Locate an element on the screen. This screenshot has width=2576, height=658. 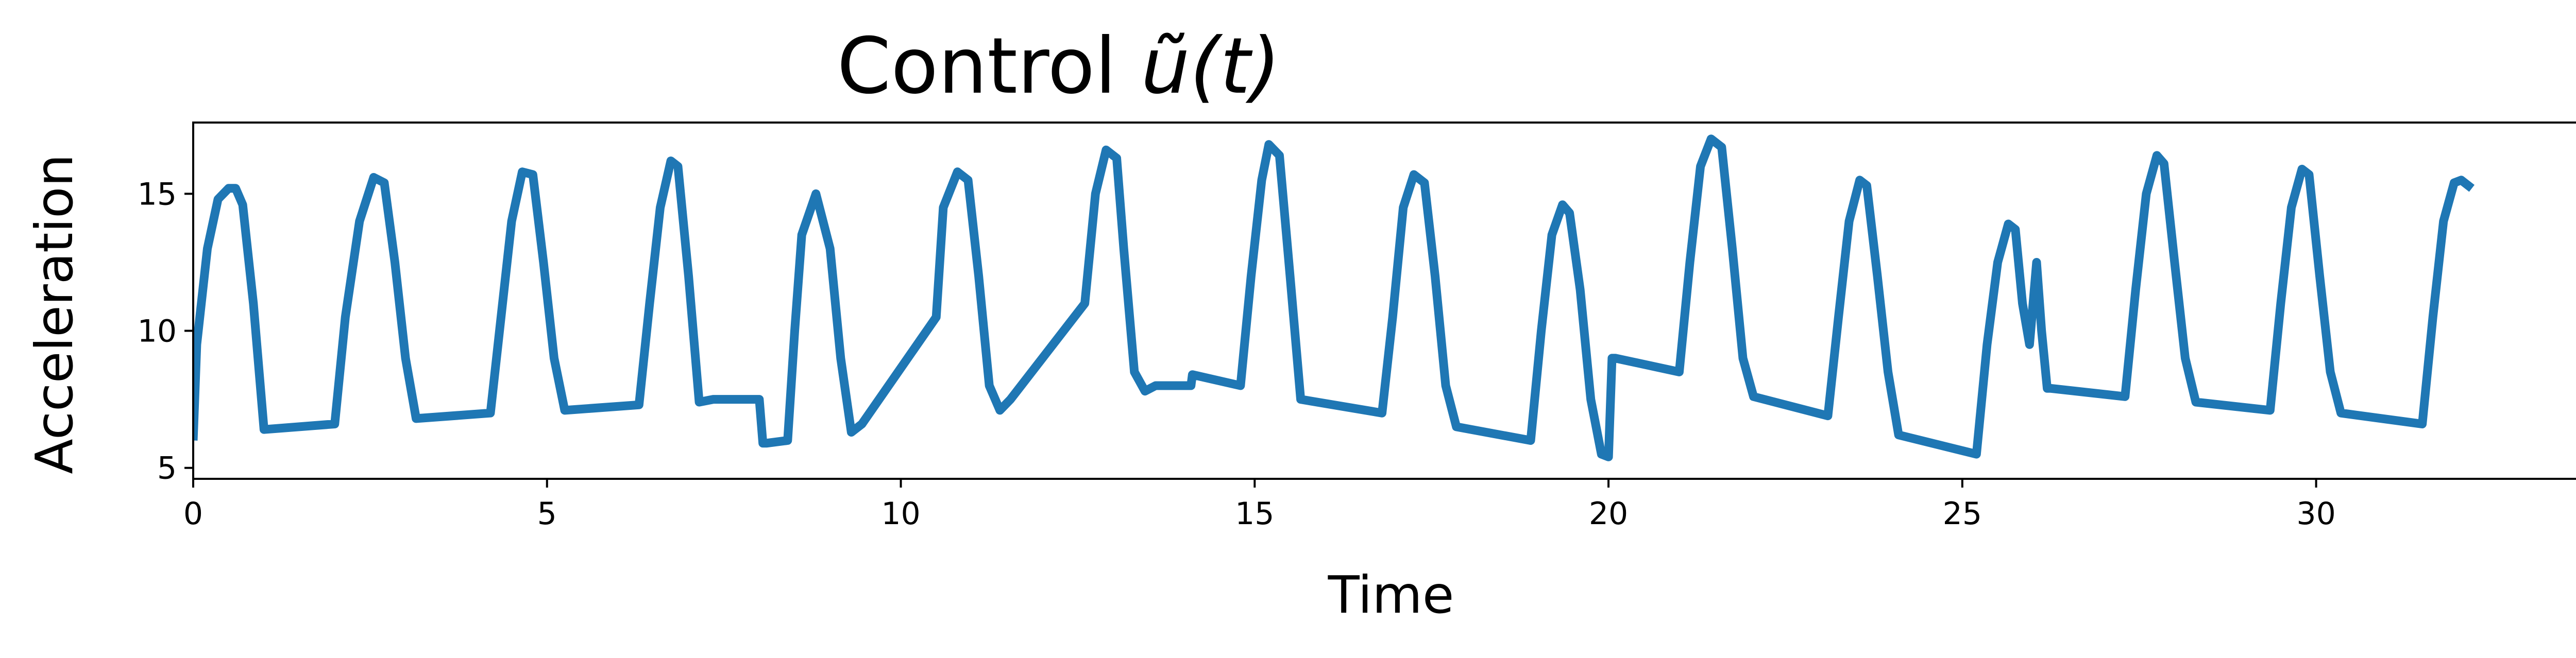
y-axis-label: Acceleration is located at coordinates (54, 314).